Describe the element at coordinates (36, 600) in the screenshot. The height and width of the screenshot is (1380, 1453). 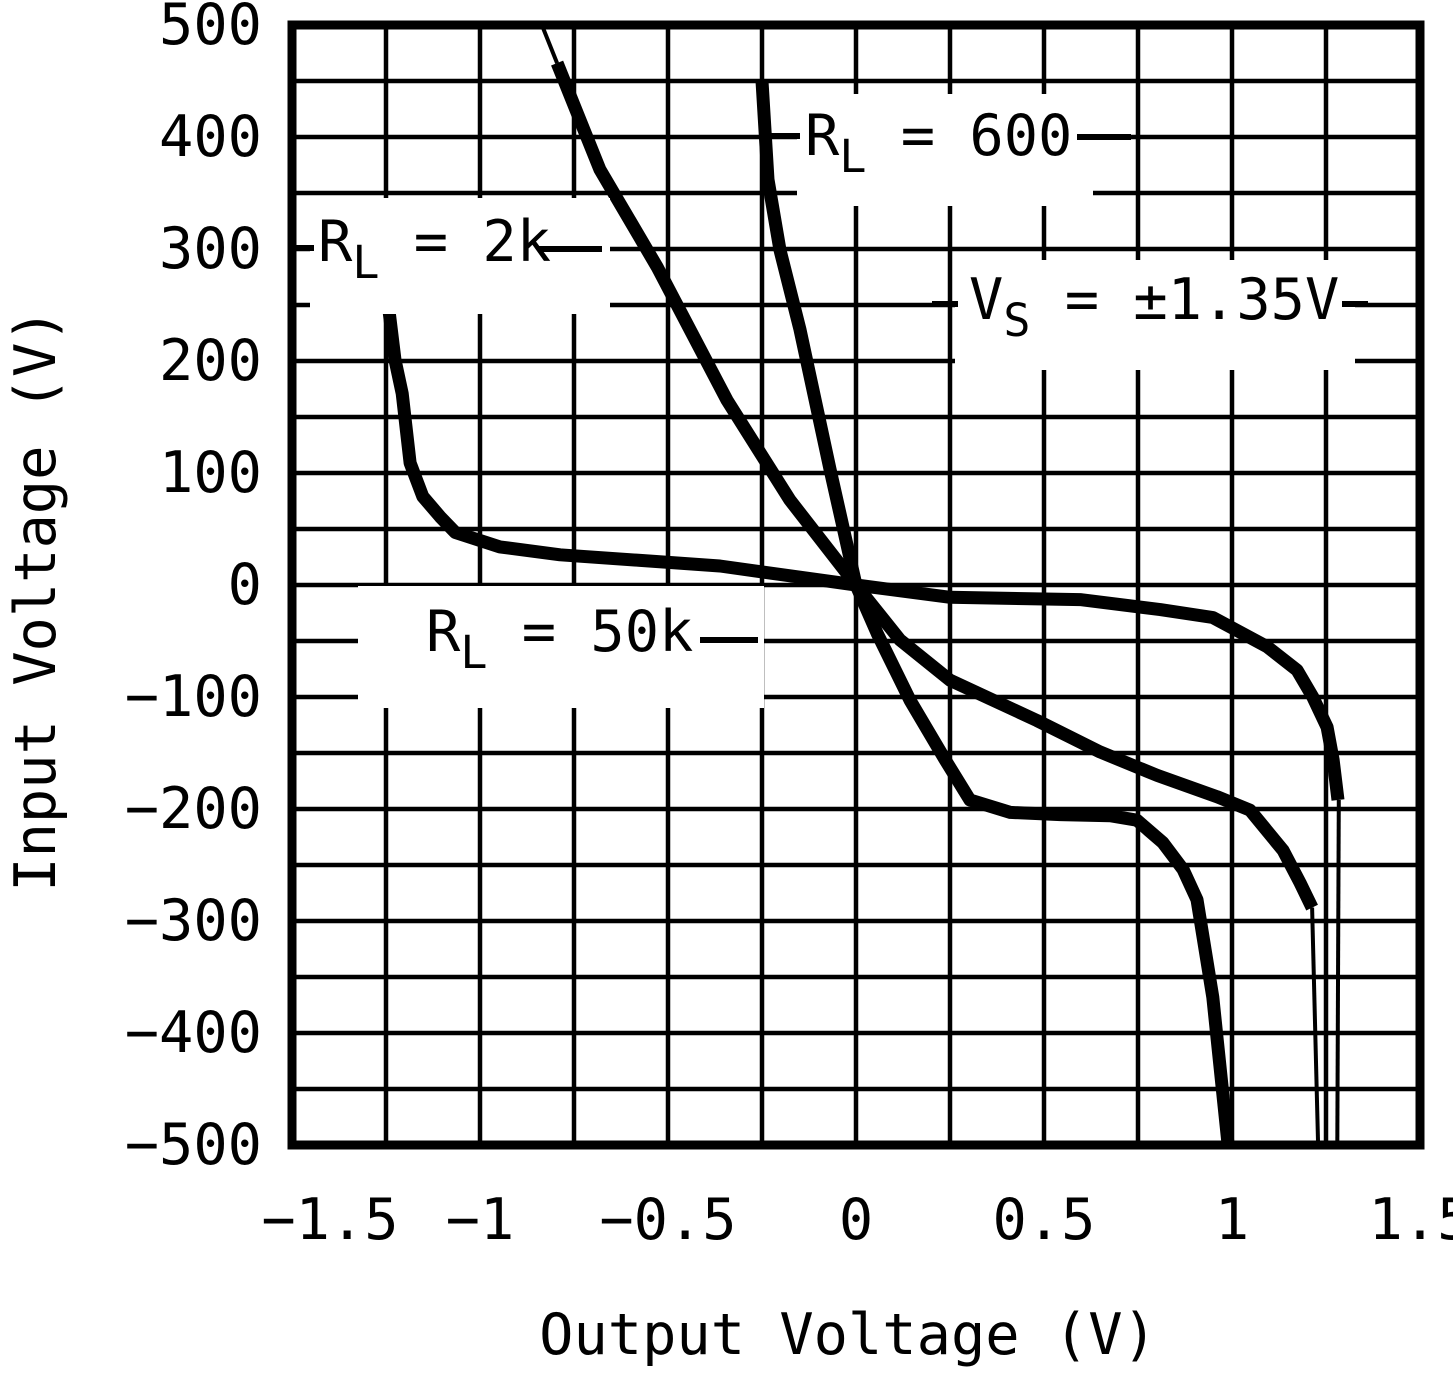
I see `y-axis-title: Input Voltage (V)` at that location.